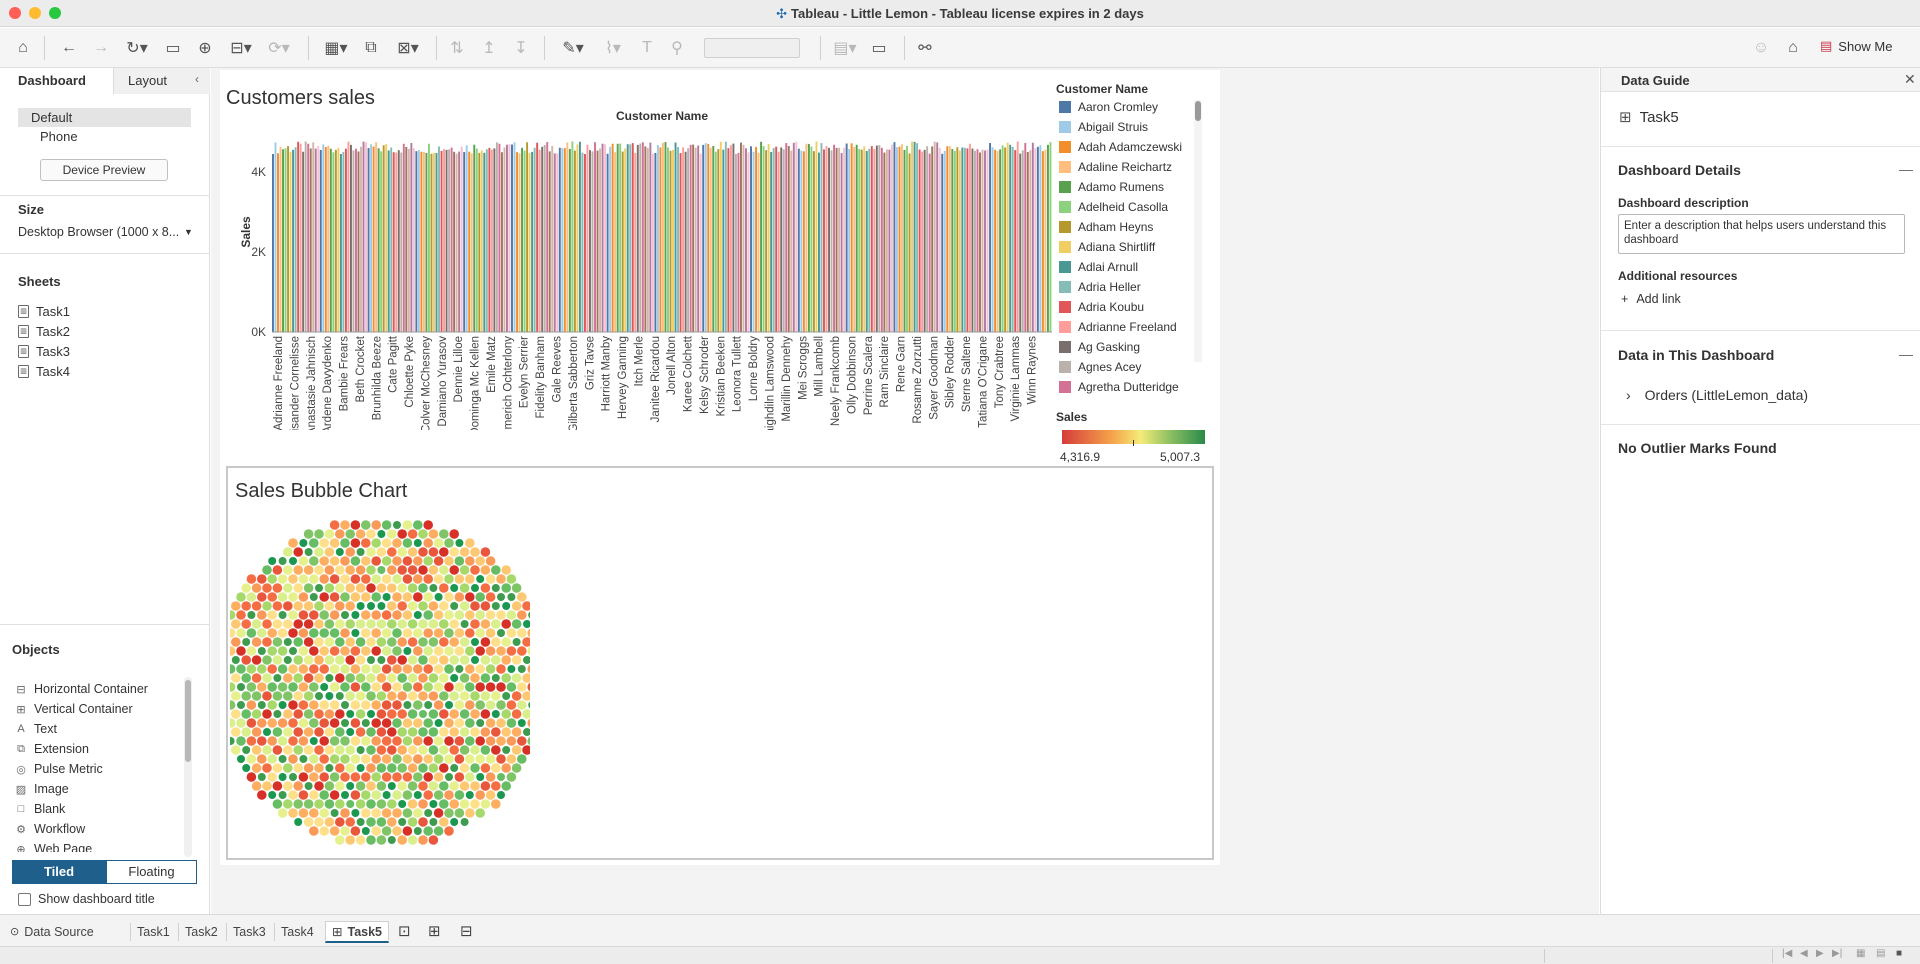 The height and width of the screenshot is (964, 1920). Describe the element at coordinates (1856, 46) in the screenshot. I see `show-me-button: ▤ Show Me` at that location.